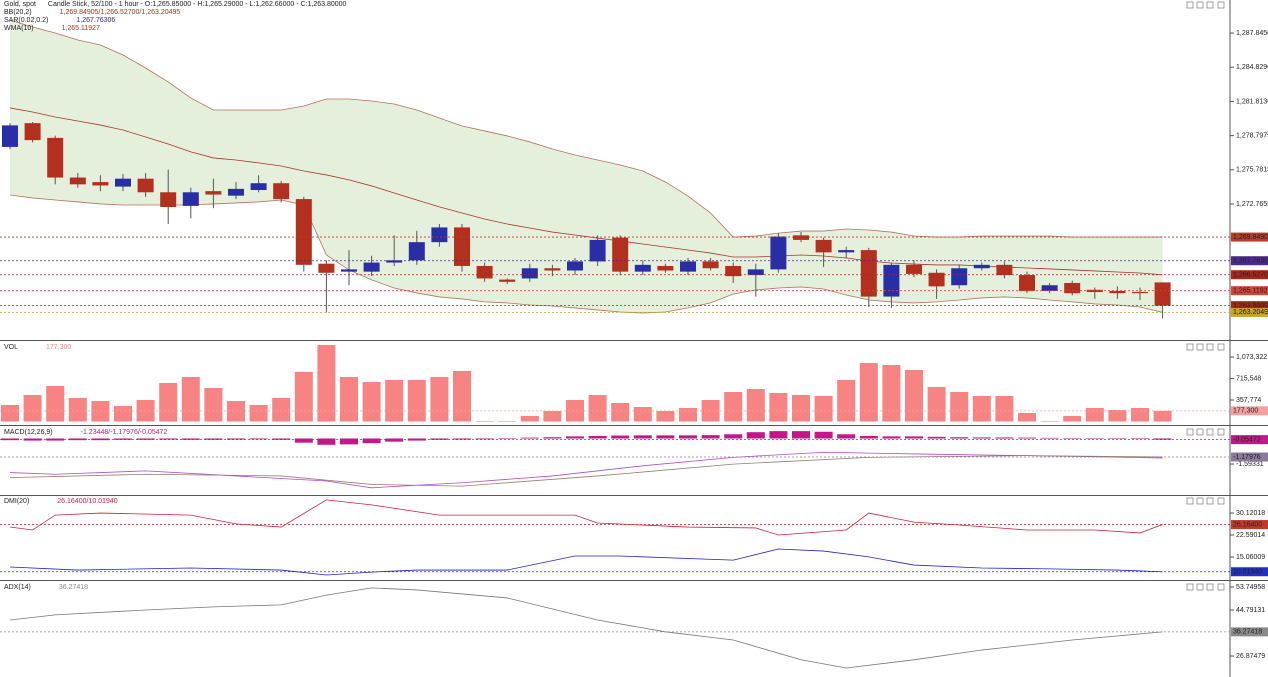  I want to click on y-tick-label: 15.06009, so click(1250, 557).